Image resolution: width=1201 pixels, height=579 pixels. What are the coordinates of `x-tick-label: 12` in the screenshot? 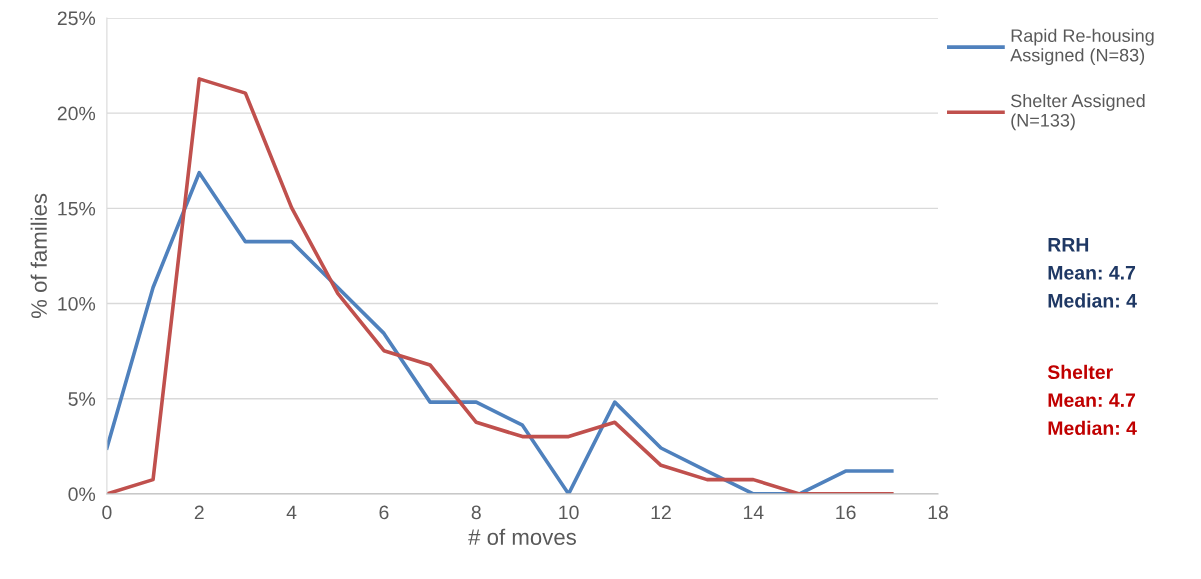 It's located at (661, 512).